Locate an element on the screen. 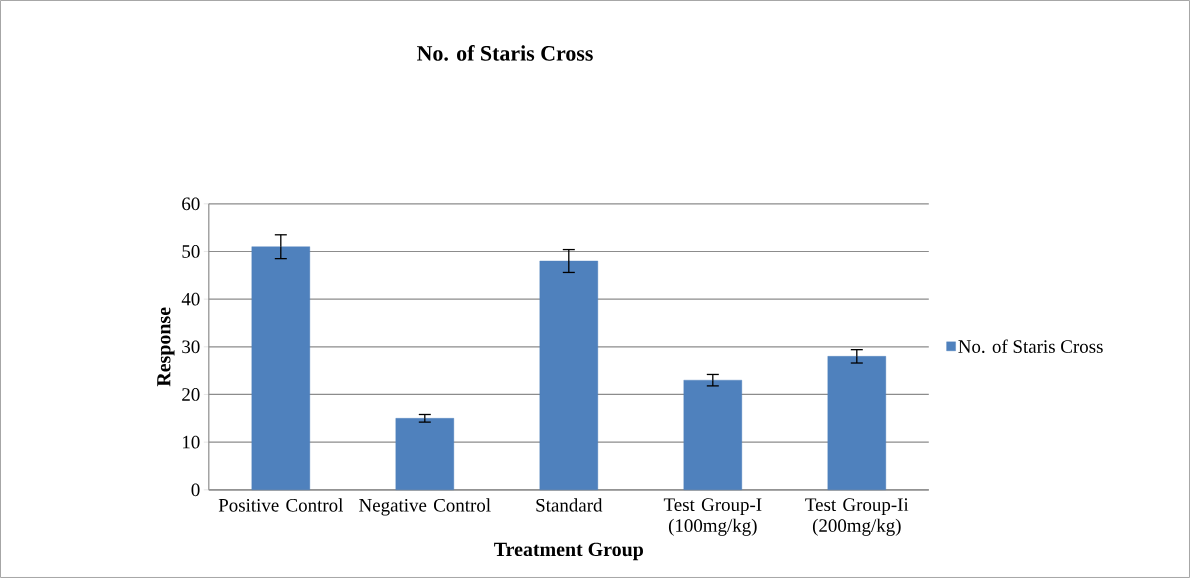 This screenshot has height=578, width=1190. x-tick-label: Standard is located at coordinates (569, 505).